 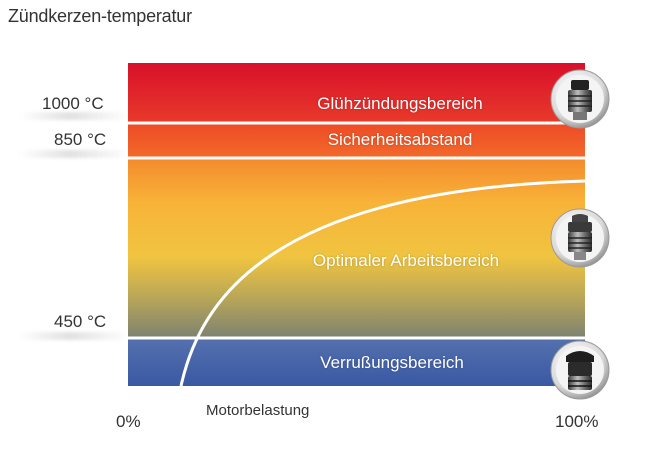 What do you see at coordinates (392, 362) in the screenshot?
I see `zone-label-sooting: Verrußungsbereich` at bounding box center [392, 362].